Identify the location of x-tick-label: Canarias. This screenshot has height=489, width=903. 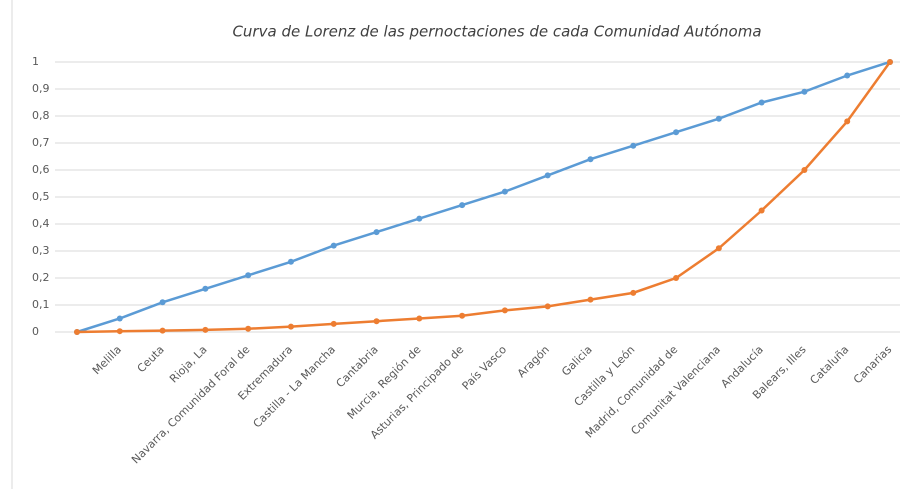
(872, 364).